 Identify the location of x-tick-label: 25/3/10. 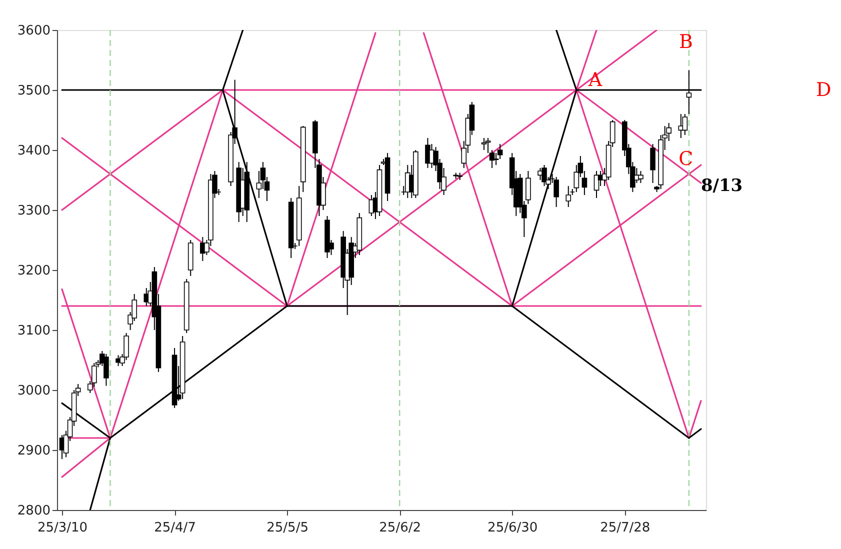
(62, 528).